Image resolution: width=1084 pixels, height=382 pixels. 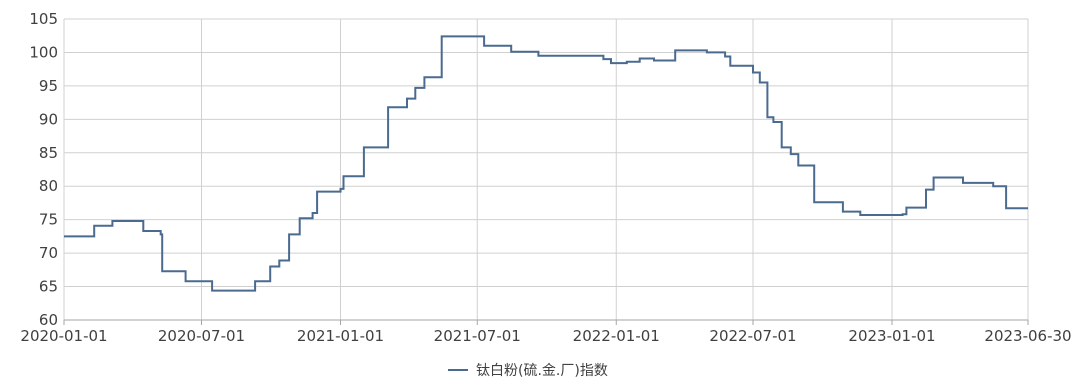 I want to click on y-tick-label: 105, so click(x=43, y=19).